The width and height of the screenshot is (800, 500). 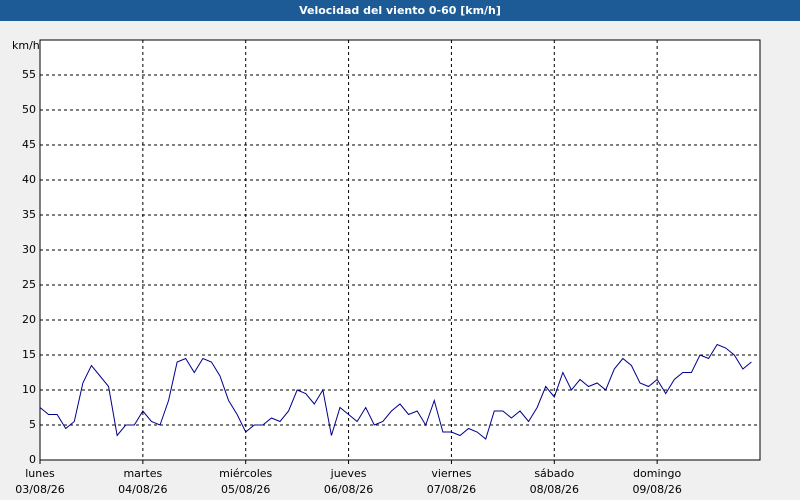 I want to click on x-tick-label: lunes, so click(x=40, y=473).